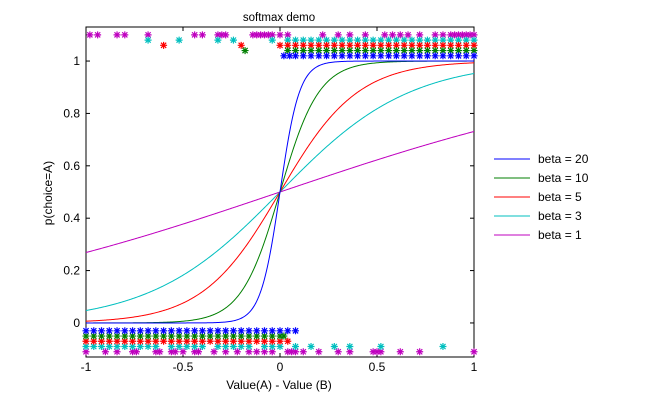 Image resolution: width=666 pixels, height=400 pixels. What do you see at coordinates (71, 113) in the screenshot?
I see `y-tick-label: 0.8` at bounding box center [71, 113].